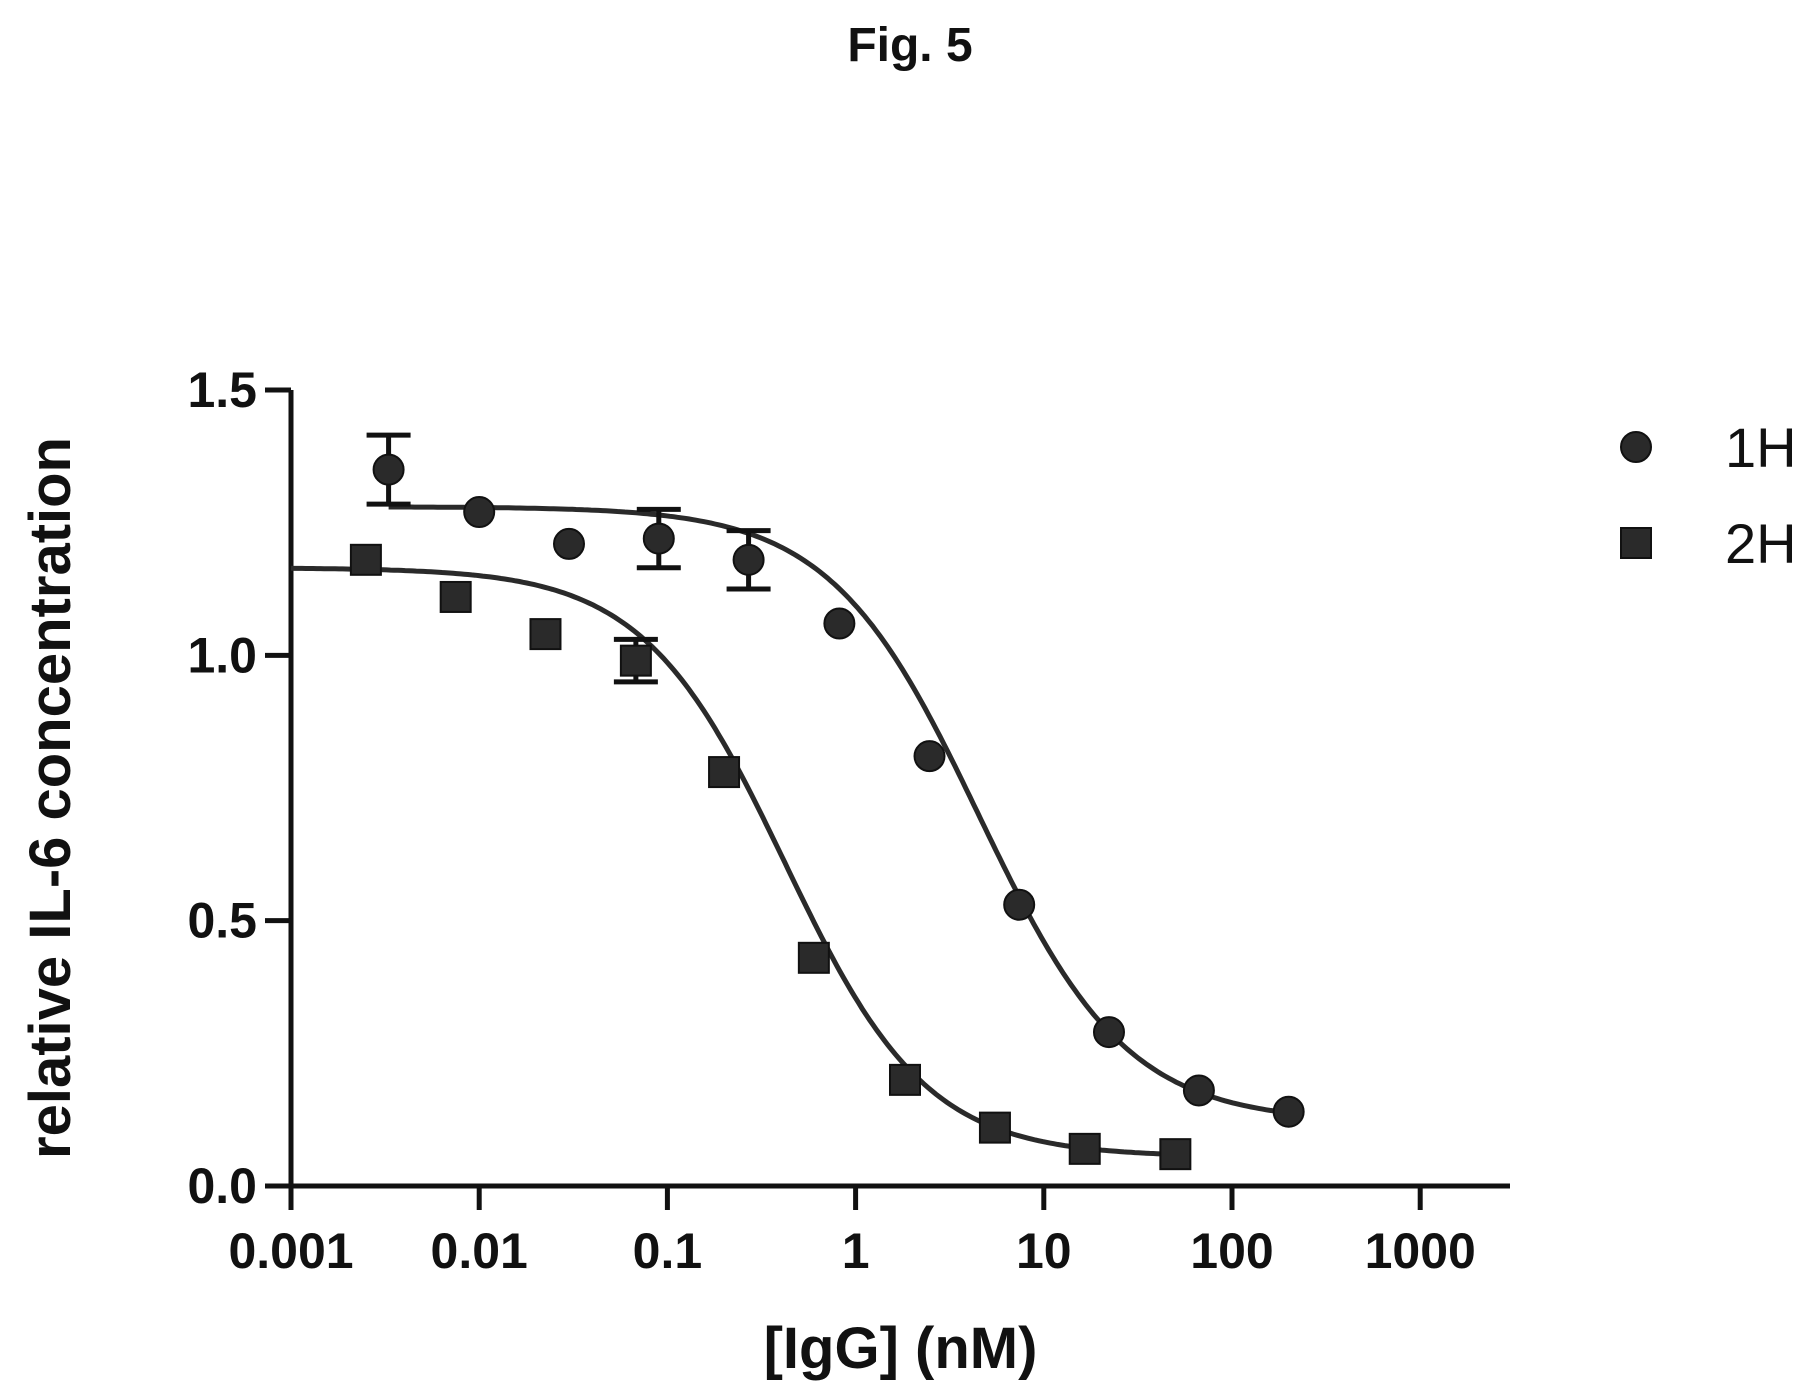 The height and width of the screenshot is (1390, 1820). I want to click on x-tick-label: 0.1, so click(668, 1251).